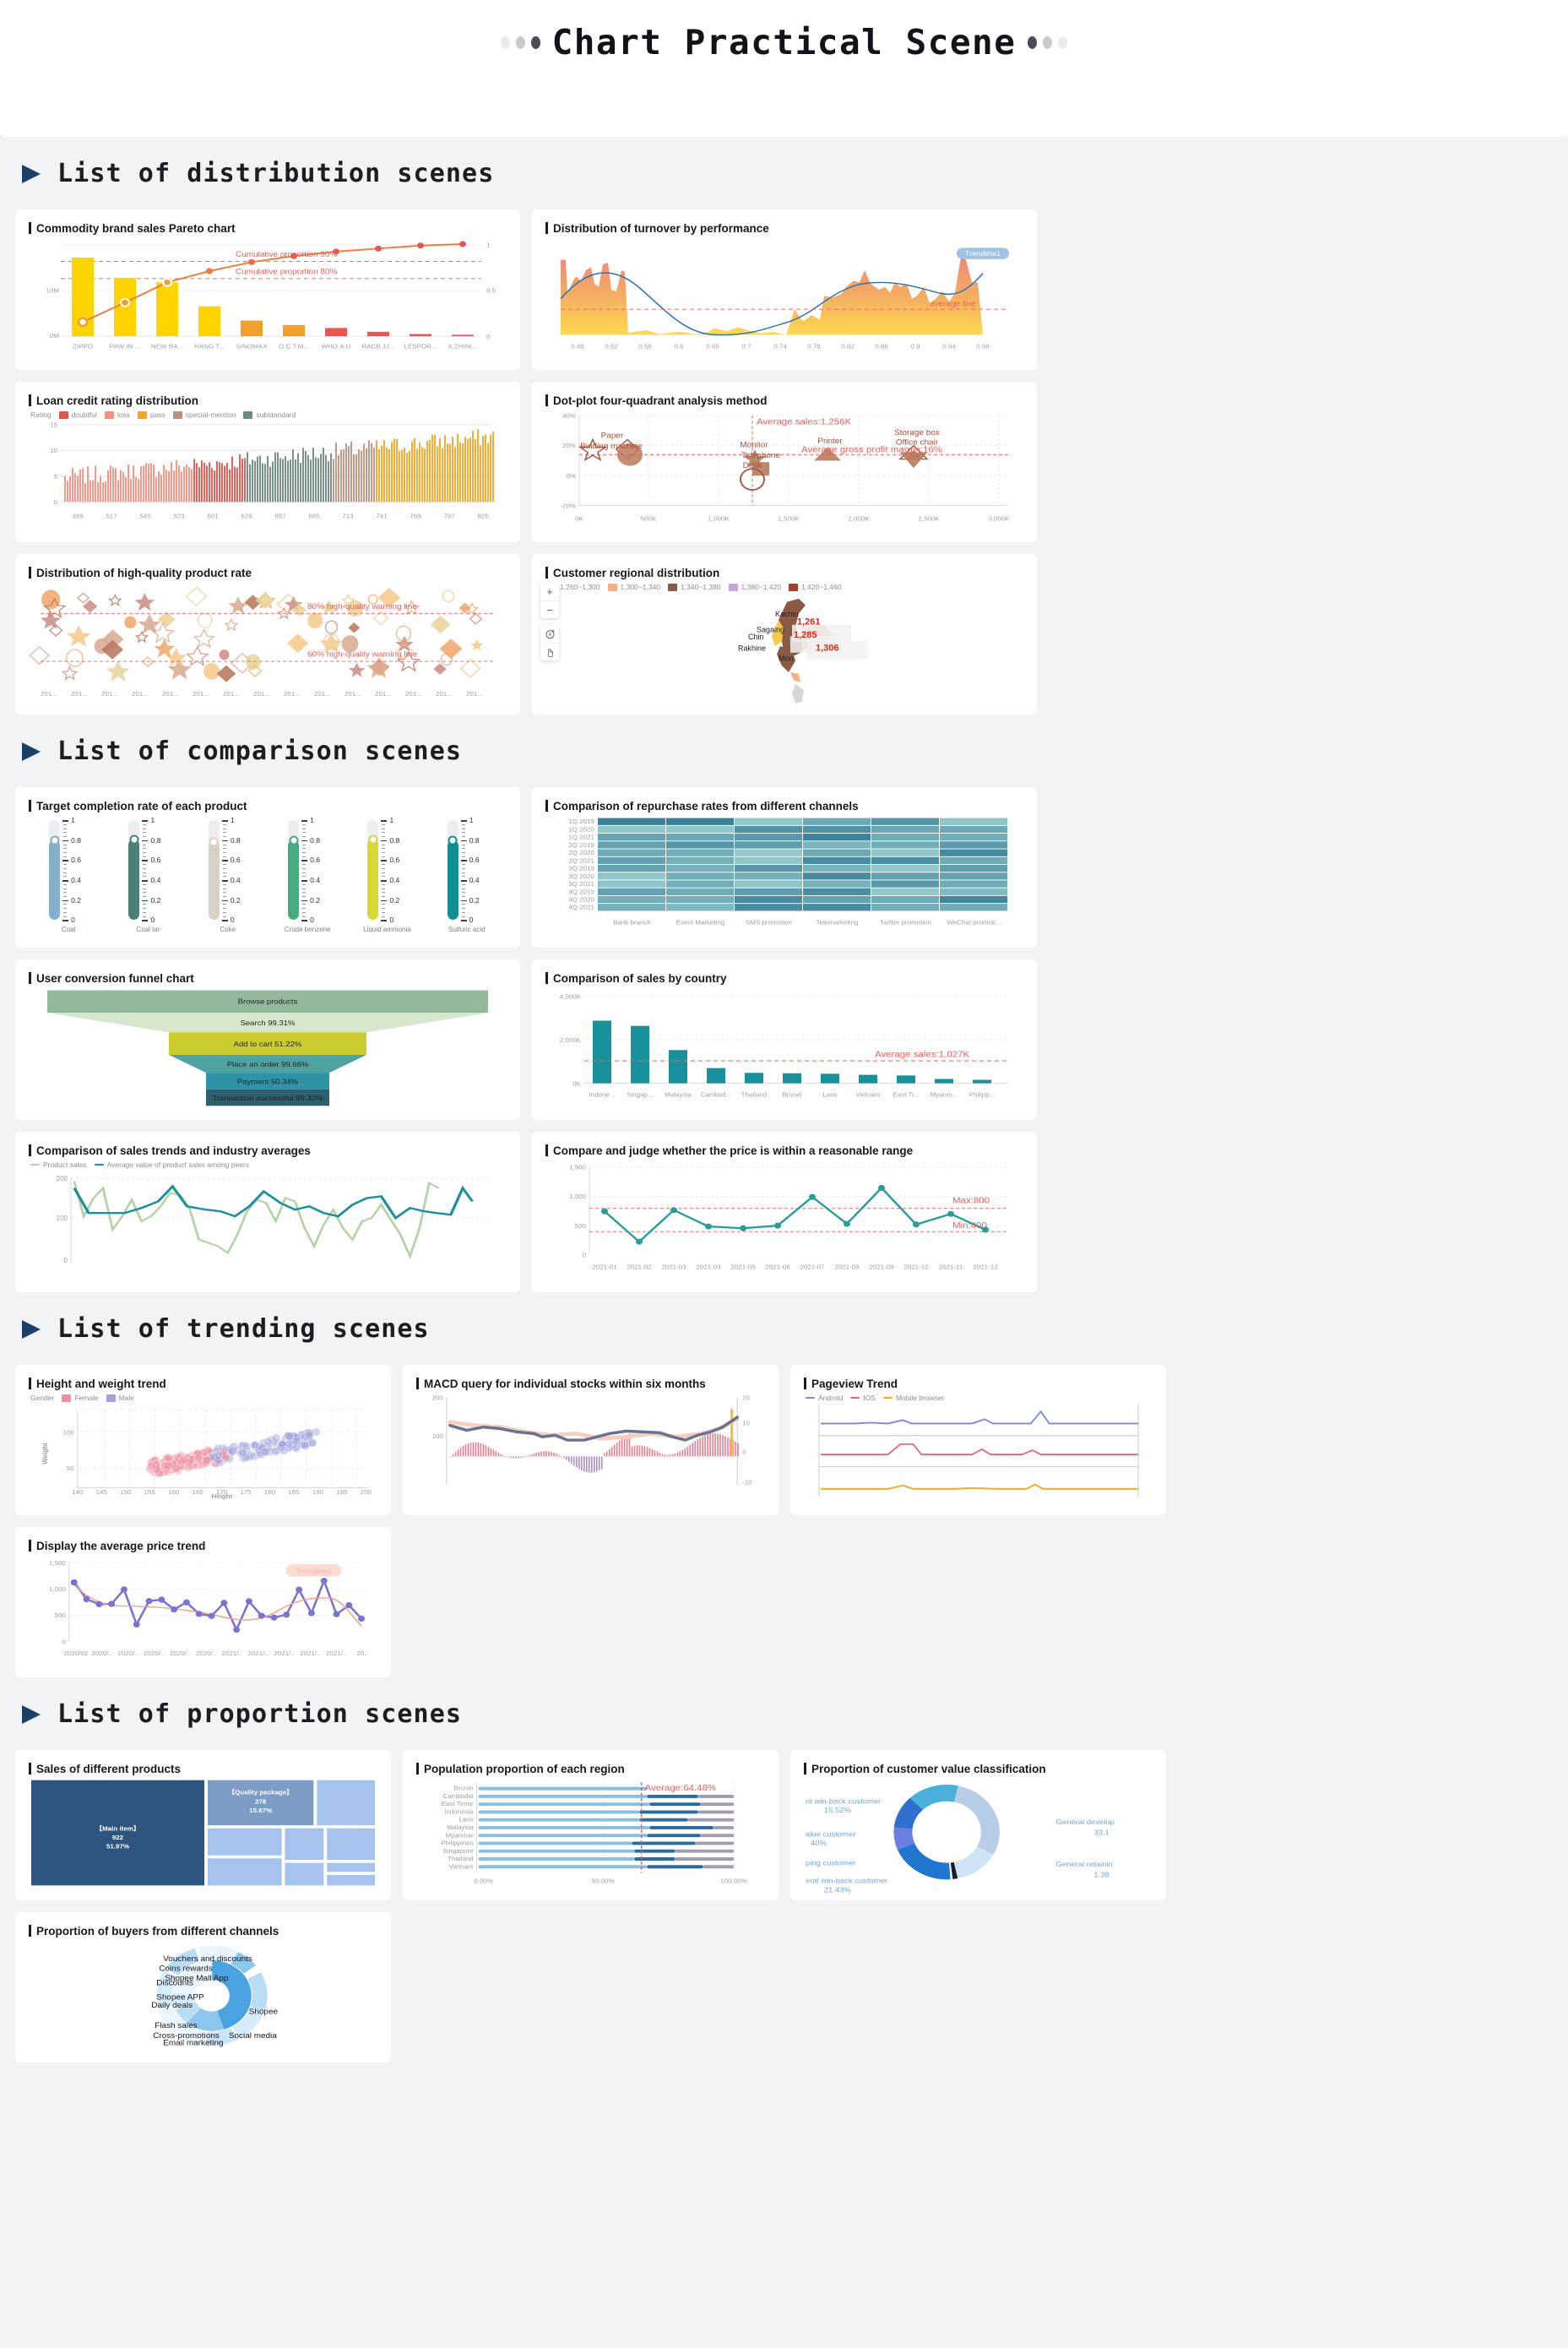 This screenshot has height=2348, width=1568. What do you see at coordinates (59, 1164) in the screenshot?
I see `legend-item-product-sales: Product sales` at bounding box center [59, 1164].